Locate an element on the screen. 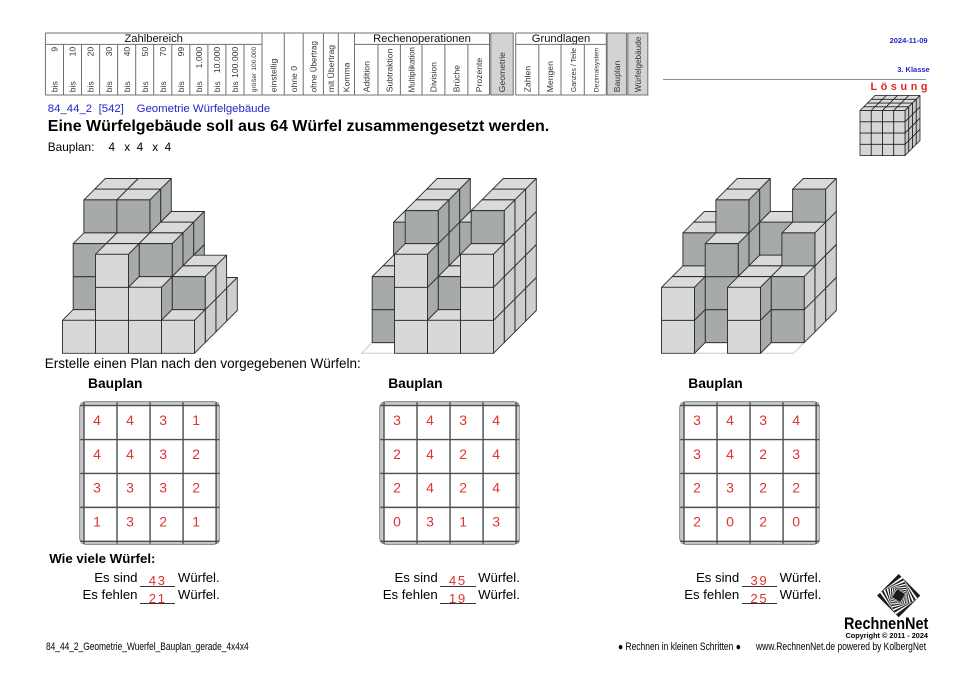 This screenshot has height=681, width=963. svg-text: Zahlen is located at coordinates (528, 79).